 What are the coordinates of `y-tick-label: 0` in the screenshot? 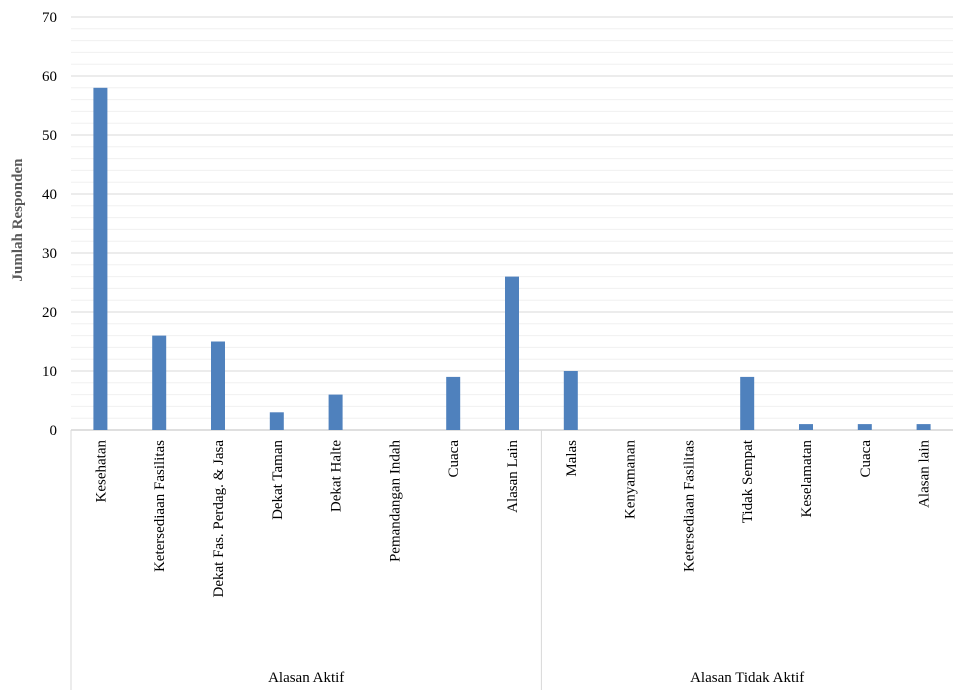 It's located at (54, 431).